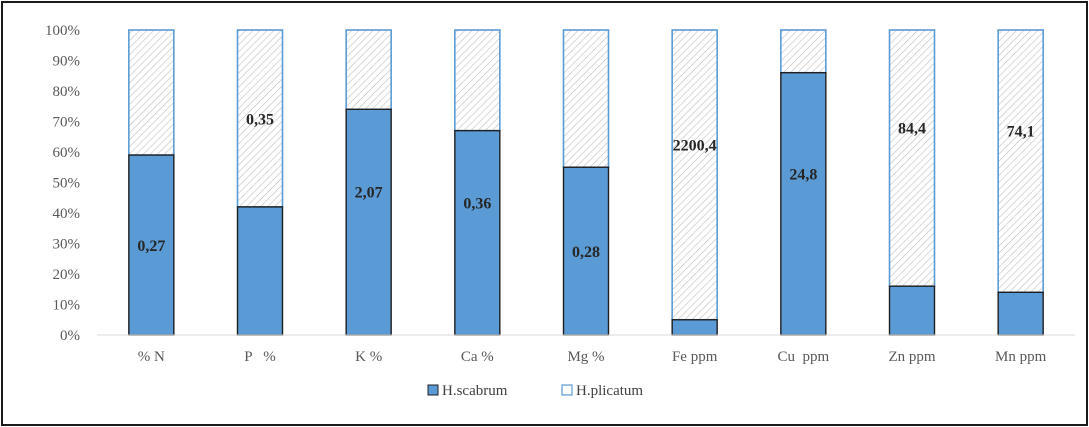 The width and height of the screenshot is (1089, 427). I want to click on x-tick-label: Zn ppm, so click(911, 357).